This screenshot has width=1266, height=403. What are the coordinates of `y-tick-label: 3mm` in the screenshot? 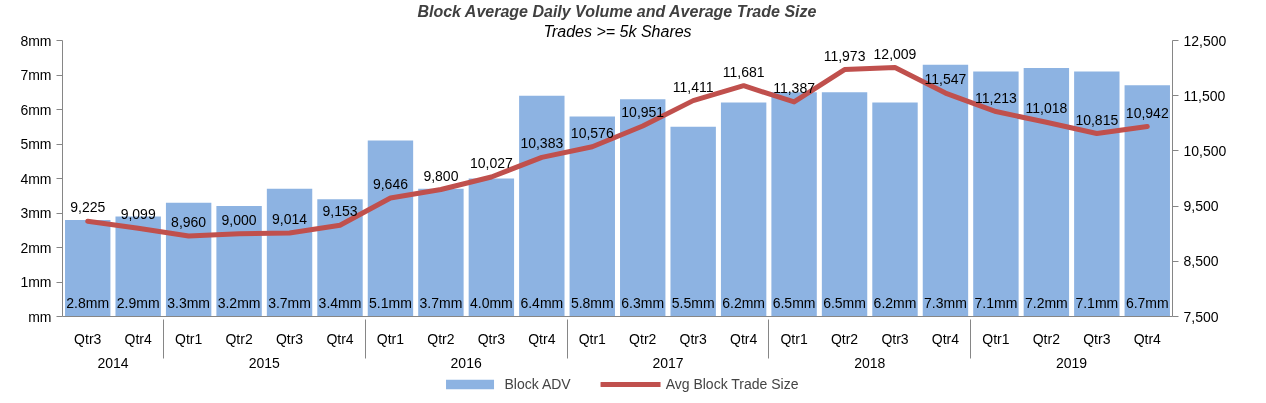 It's located at (36, 213).